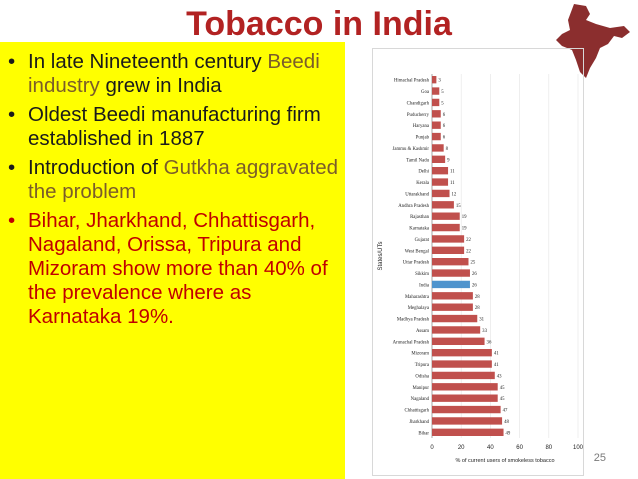  What do you see at coordinates (381, 255) in the screenshot?
I see `y-axis-label: States/UTs` at bounding box center [381, 255].